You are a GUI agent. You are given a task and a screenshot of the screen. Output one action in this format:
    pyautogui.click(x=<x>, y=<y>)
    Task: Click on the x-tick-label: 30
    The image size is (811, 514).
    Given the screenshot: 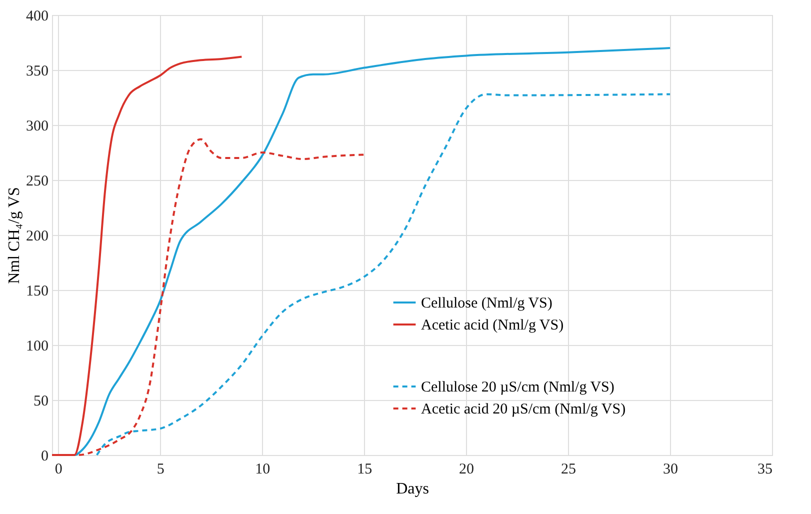 What is the action you would take?
    pyautogui.click(x=670, y=470)
    